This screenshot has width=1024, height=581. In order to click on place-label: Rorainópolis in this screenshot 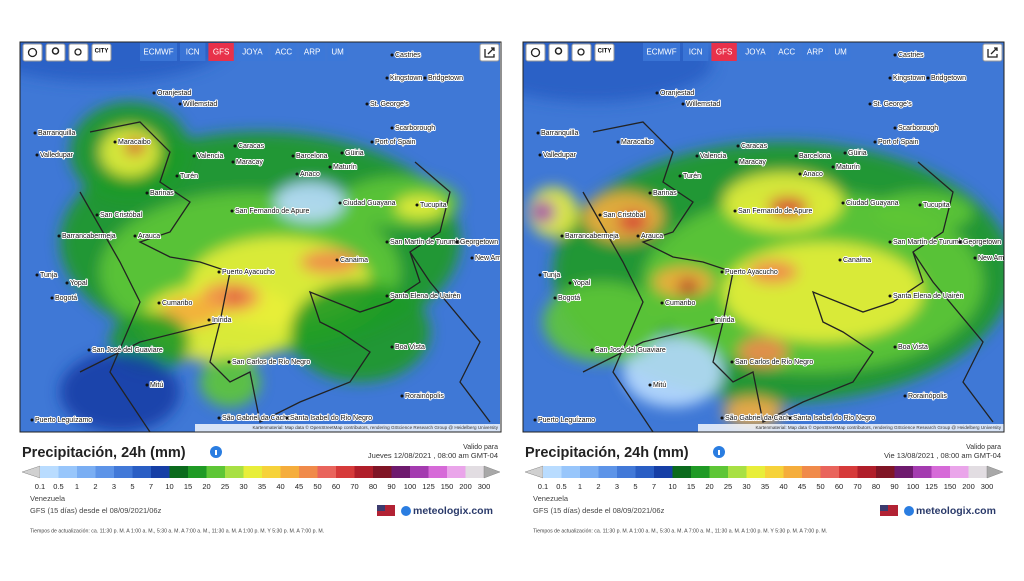, I will do `click(424, 396)`.